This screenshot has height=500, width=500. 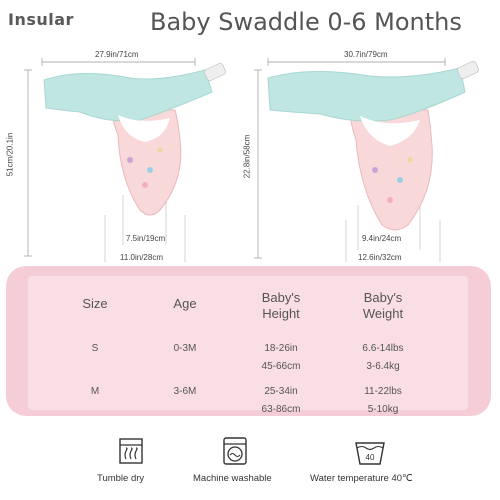 What do you see at coordinates (131, 451) in the screenshot?
I see `tumble-dry-icon` at bounding box center [131, 451].